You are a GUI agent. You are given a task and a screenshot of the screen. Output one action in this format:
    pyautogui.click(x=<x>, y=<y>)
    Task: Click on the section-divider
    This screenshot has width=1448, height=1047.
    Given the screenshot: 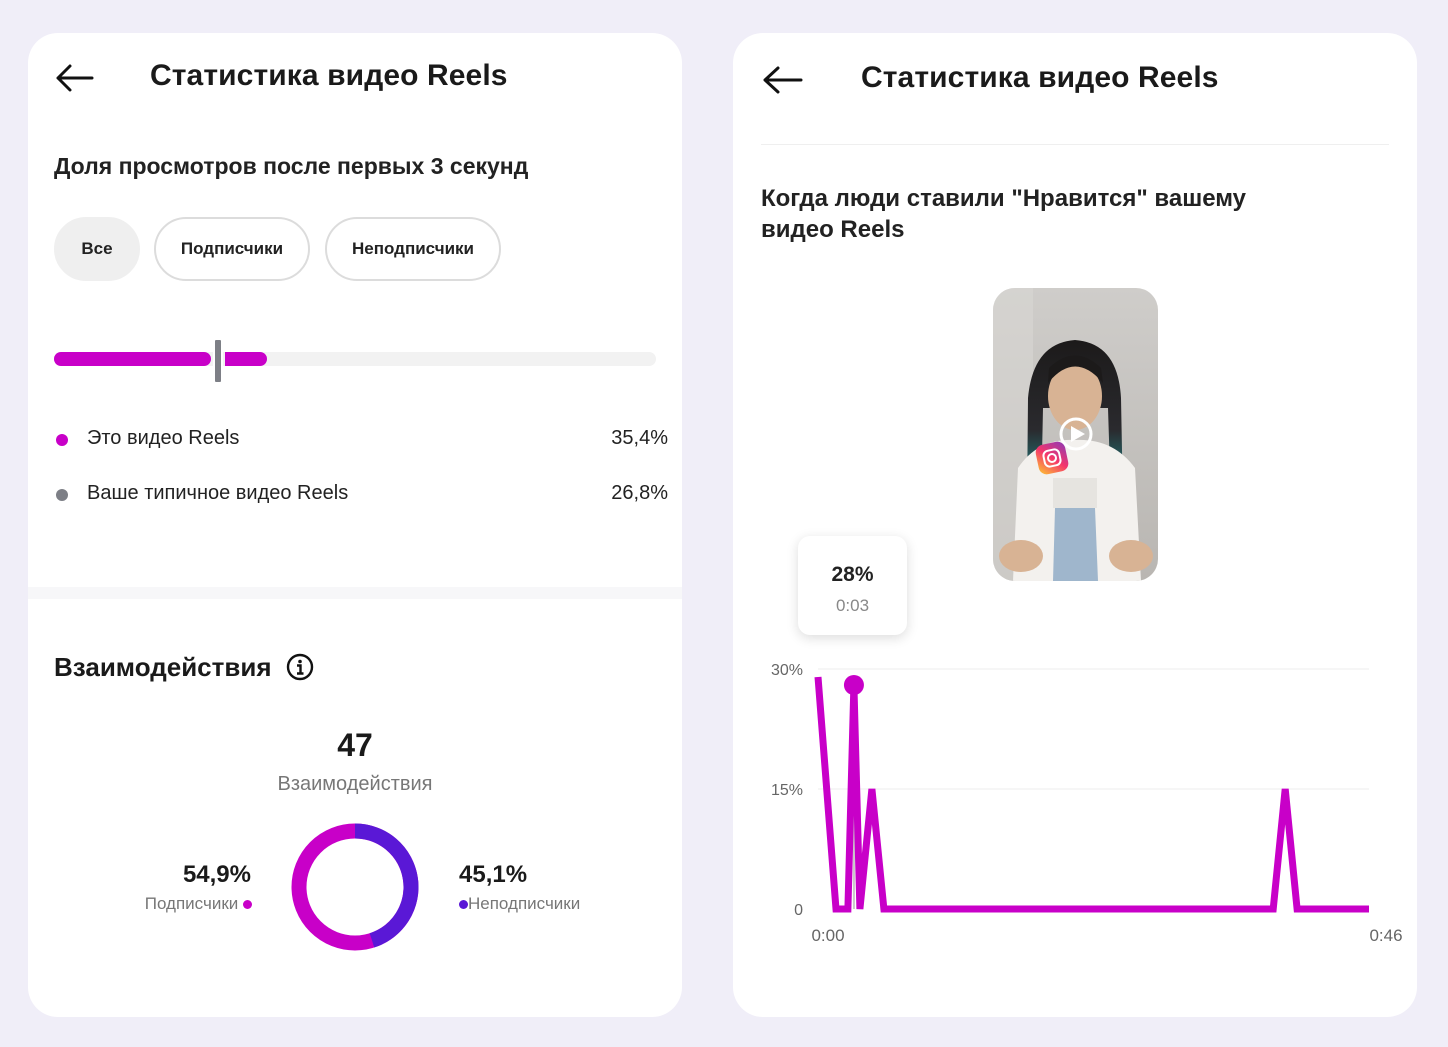 What is the action you would take?
    pyautogui.click(x=355, y=593)
    